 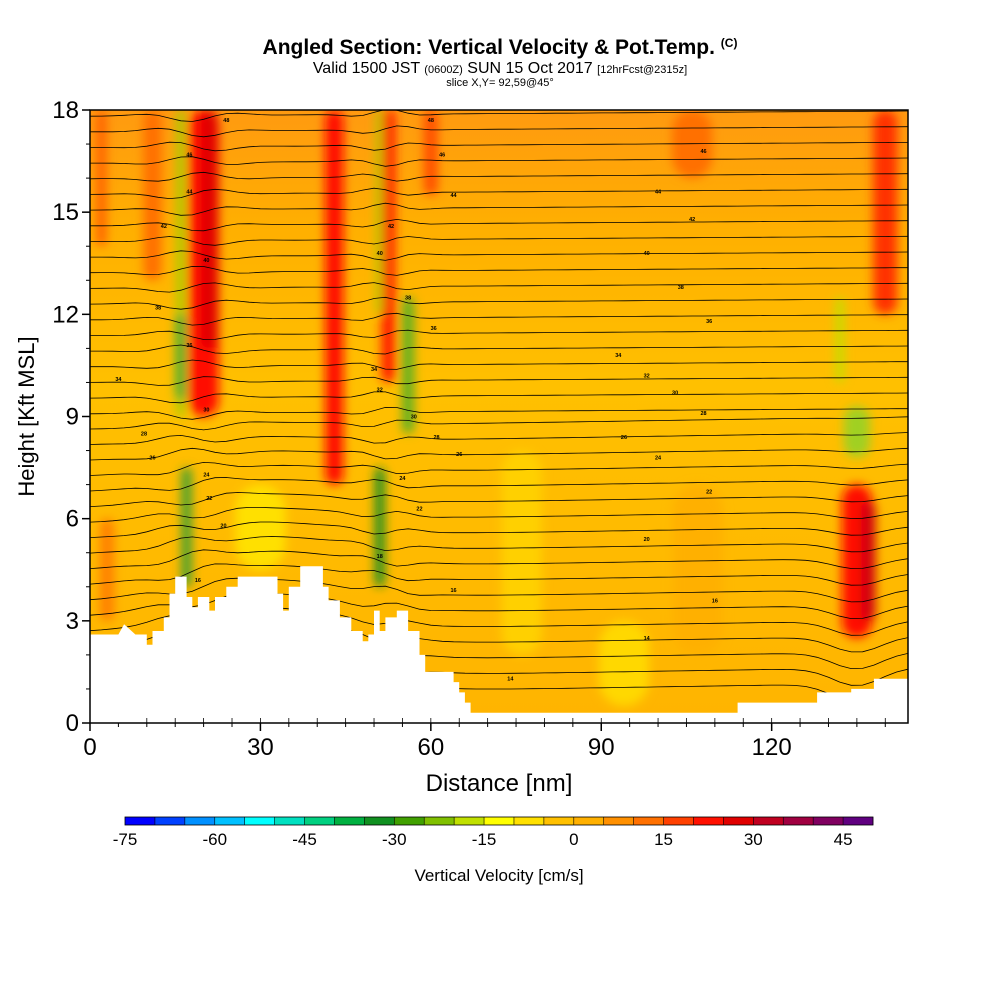 I want to click on y-tick-label: 3, so click(x=72, y=621).